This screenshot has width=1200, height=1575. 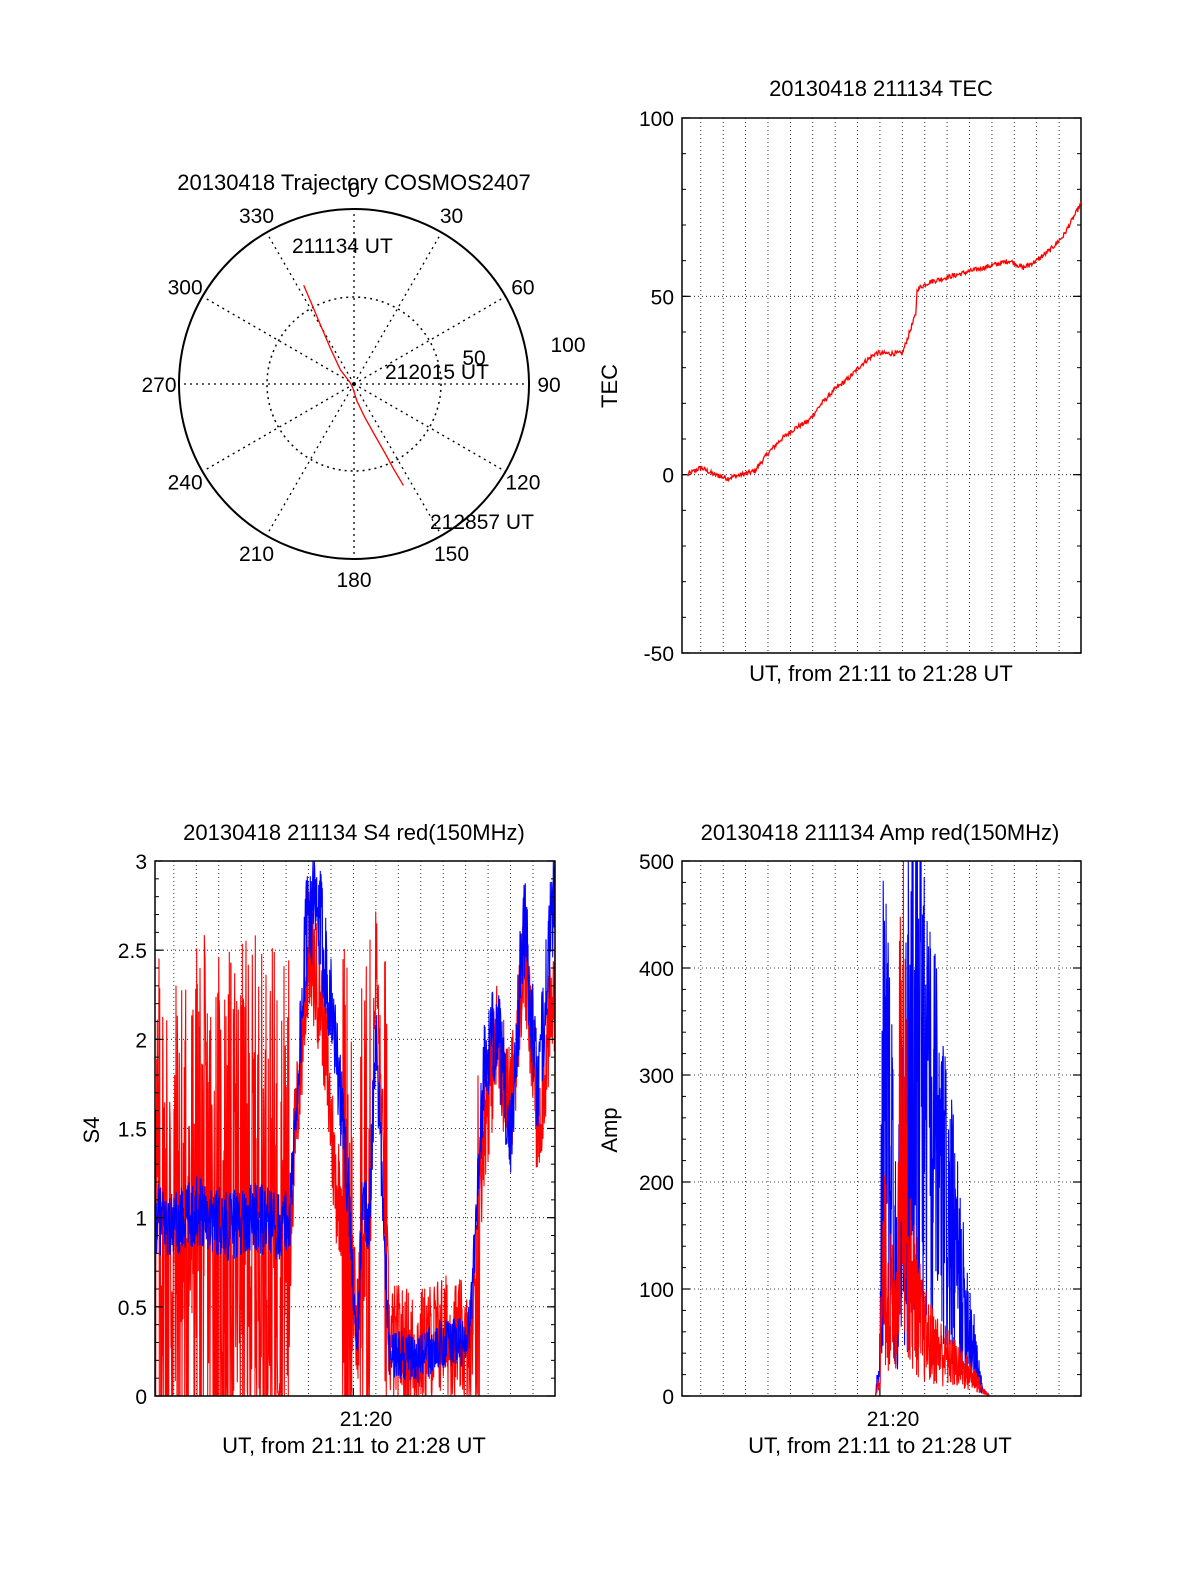 I want to click on y-tick-label: 400, so click(x=656, y=969).